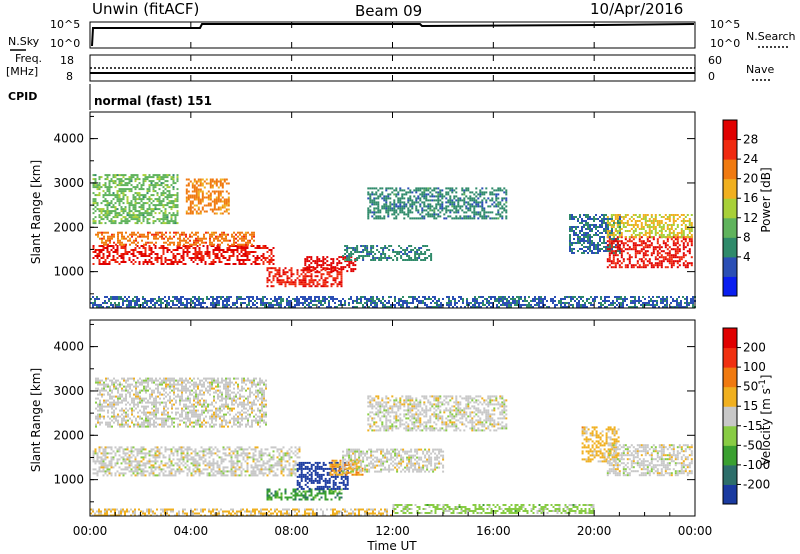  Describe the element at coordinates (725, 43) in the screenshot. I see `nsearch-tick-bottom: 10^0` at that location.